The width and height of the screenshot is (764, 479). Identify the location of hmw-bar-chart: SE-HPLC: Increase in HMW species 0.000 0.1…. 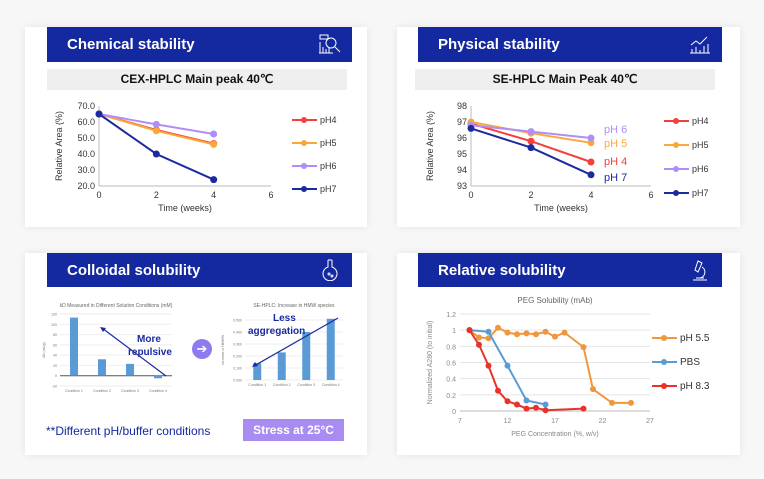
(282, 345).